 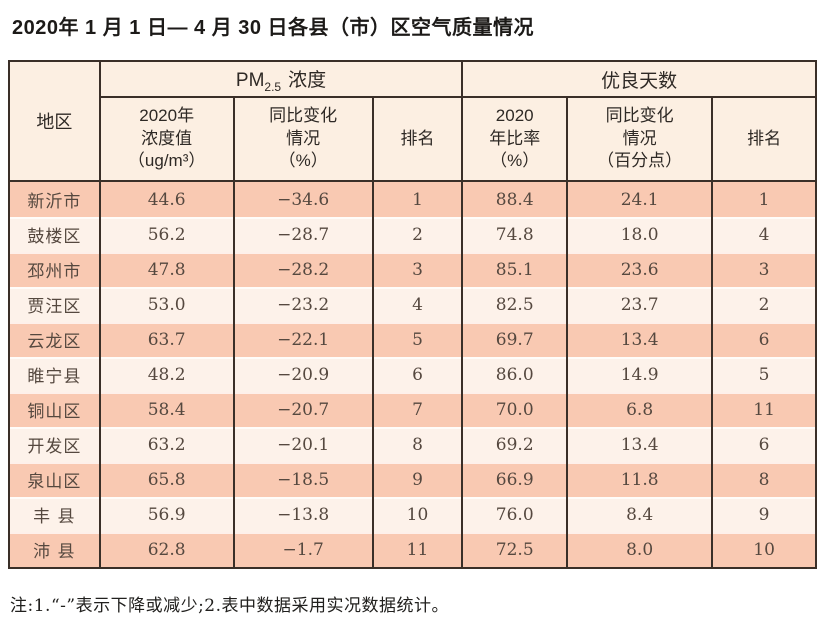 I want to click on pm-label-subscript: 2.5, so click(x=273, y=86).